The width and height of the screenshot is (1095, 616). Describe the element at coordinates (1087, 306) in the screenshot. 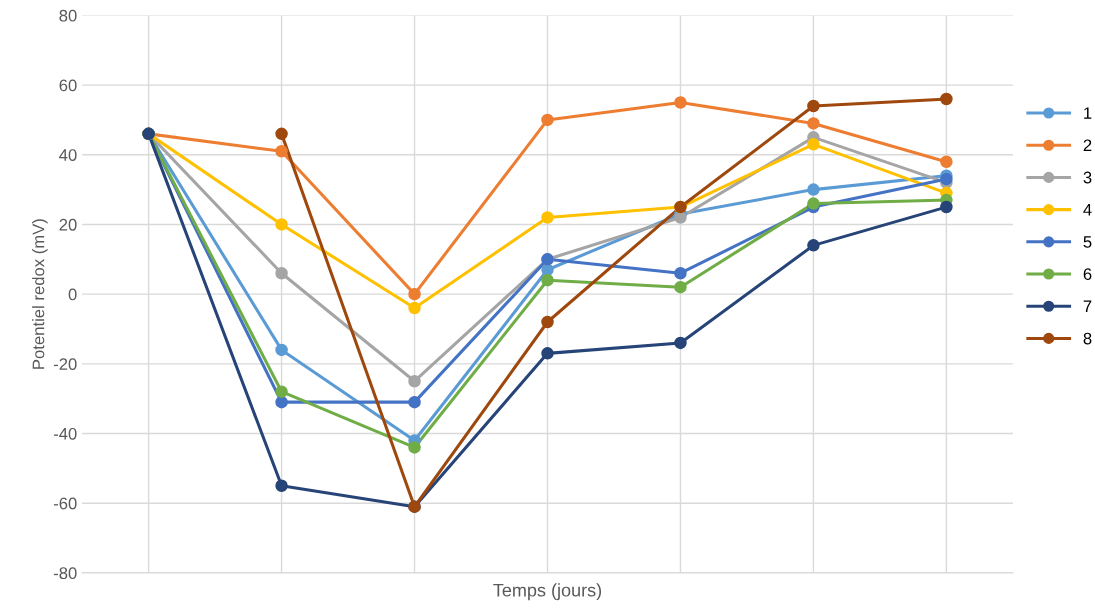

I see `legend-label: 7` at that location.